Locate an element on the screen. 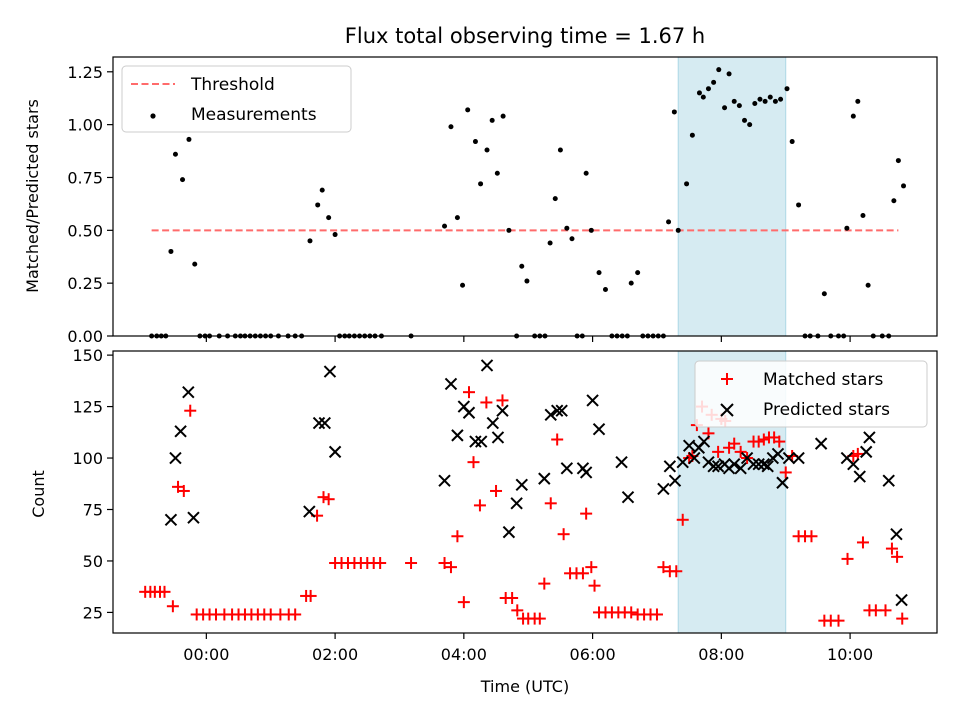 This screenshot has height=720, width=960. y-axis-ticks: 0.00 0.25 0.50 0.75 1.00 1.25 is located at coordinates (90, 204).